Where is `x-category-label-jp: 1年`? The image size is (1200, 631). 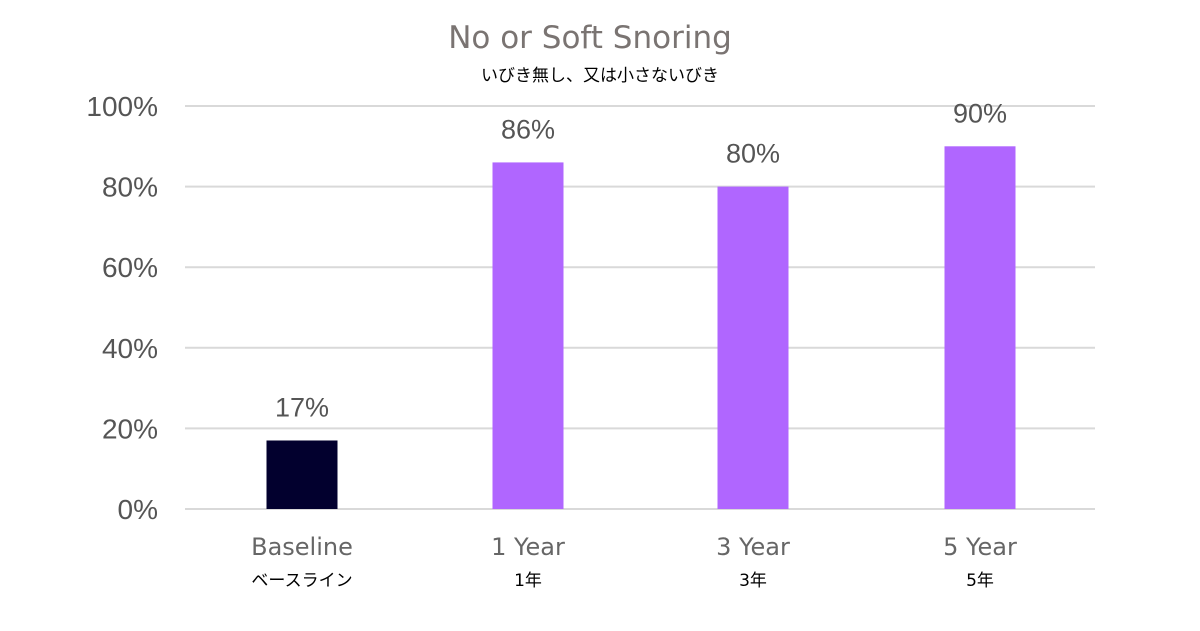
x-category-label-jp: 1年 is located at coordinates (528, 581).